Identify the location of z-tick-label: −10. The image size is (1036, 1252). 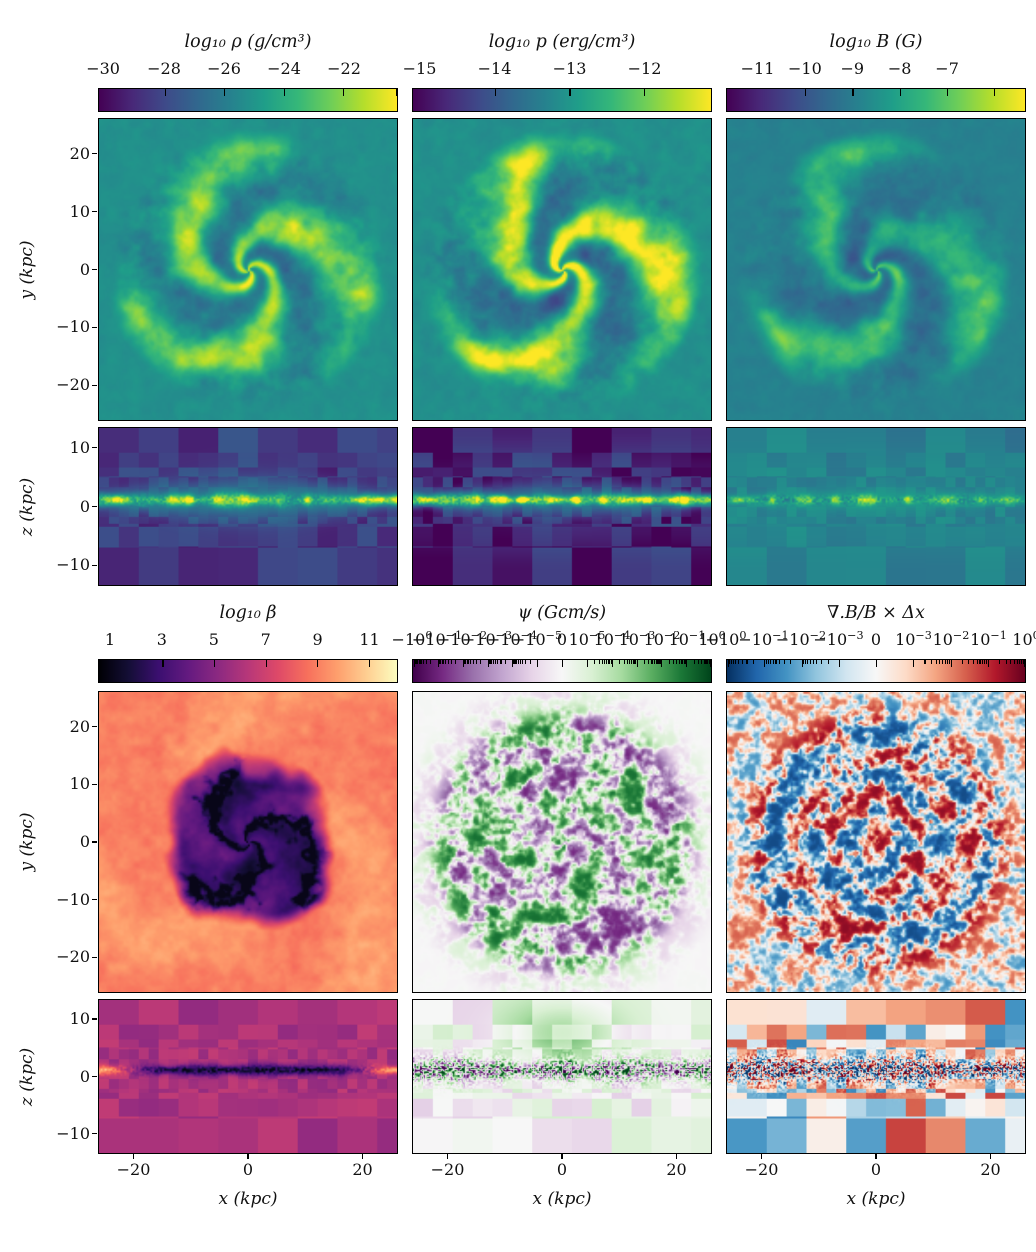
(73, 1133).